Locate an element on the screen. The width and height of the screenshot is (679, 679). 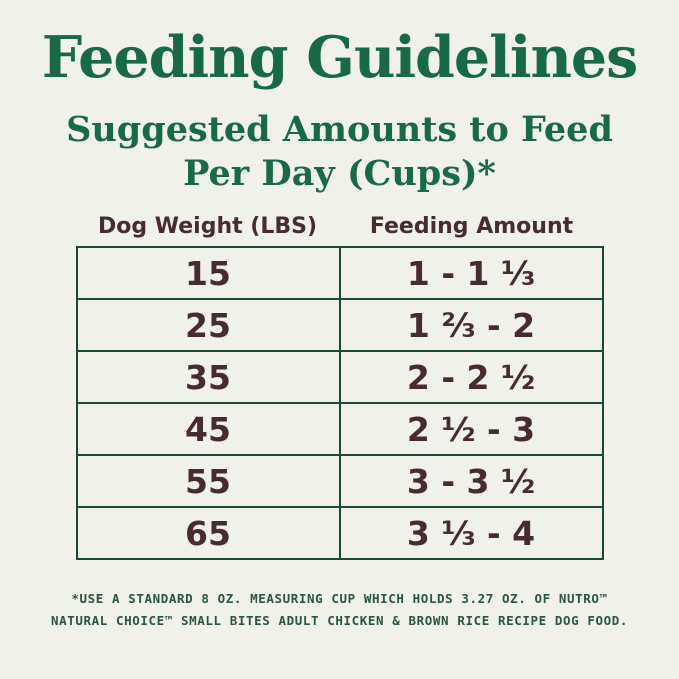
table-row: 55 3 - 3 ½ is located at coordinates (339, 481).